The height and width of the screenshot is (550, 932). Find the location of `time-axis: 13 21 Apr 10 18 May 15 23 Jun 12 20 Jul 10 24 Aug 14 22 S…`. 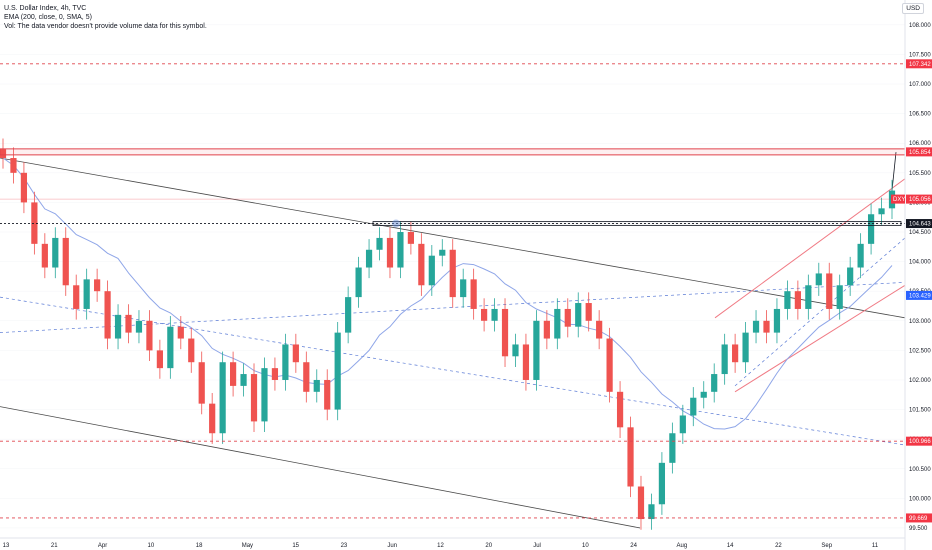

time-axis: 13 21 Apr 10 18 May 15 23 Jun 12 20 Jul 10 24 Aug 14 22 S… is located at coordinates (441, 546).